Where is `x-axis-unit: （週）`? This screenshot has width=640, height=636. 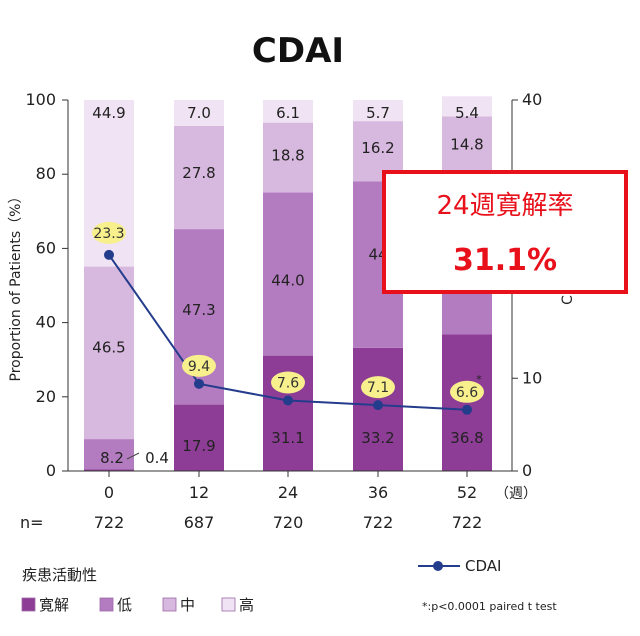
x-axis-unit: （週） is located at coordinates (516, 494).